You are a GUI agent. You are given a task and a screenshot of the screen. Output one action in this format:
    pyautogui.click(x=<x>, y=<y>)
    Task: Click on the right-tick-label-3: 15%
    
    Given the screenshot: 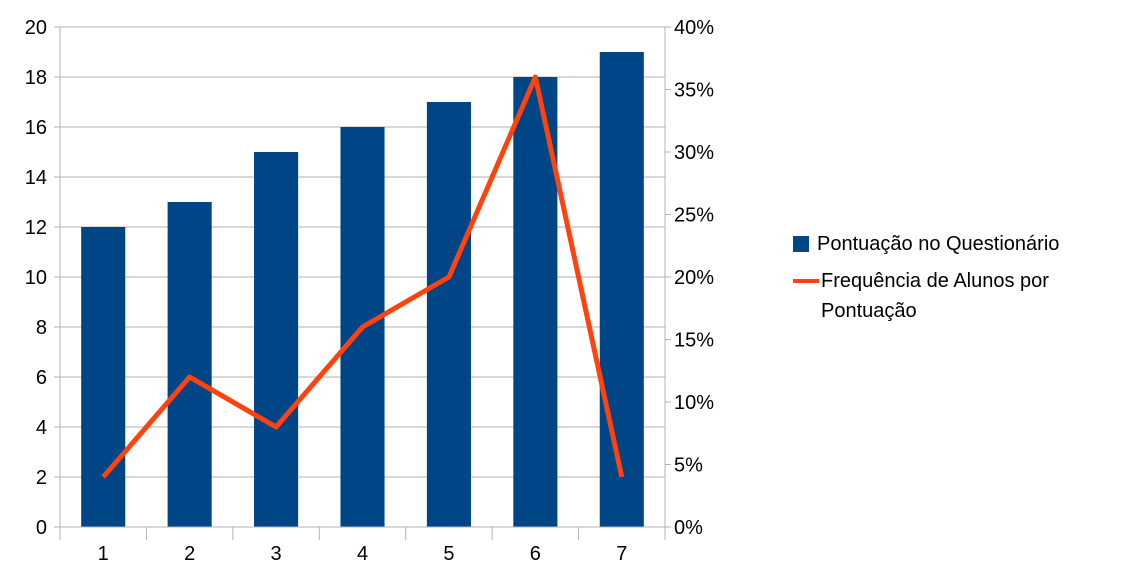 What is the action you would take?
    pyautogui.click(x=694, y=341)
    